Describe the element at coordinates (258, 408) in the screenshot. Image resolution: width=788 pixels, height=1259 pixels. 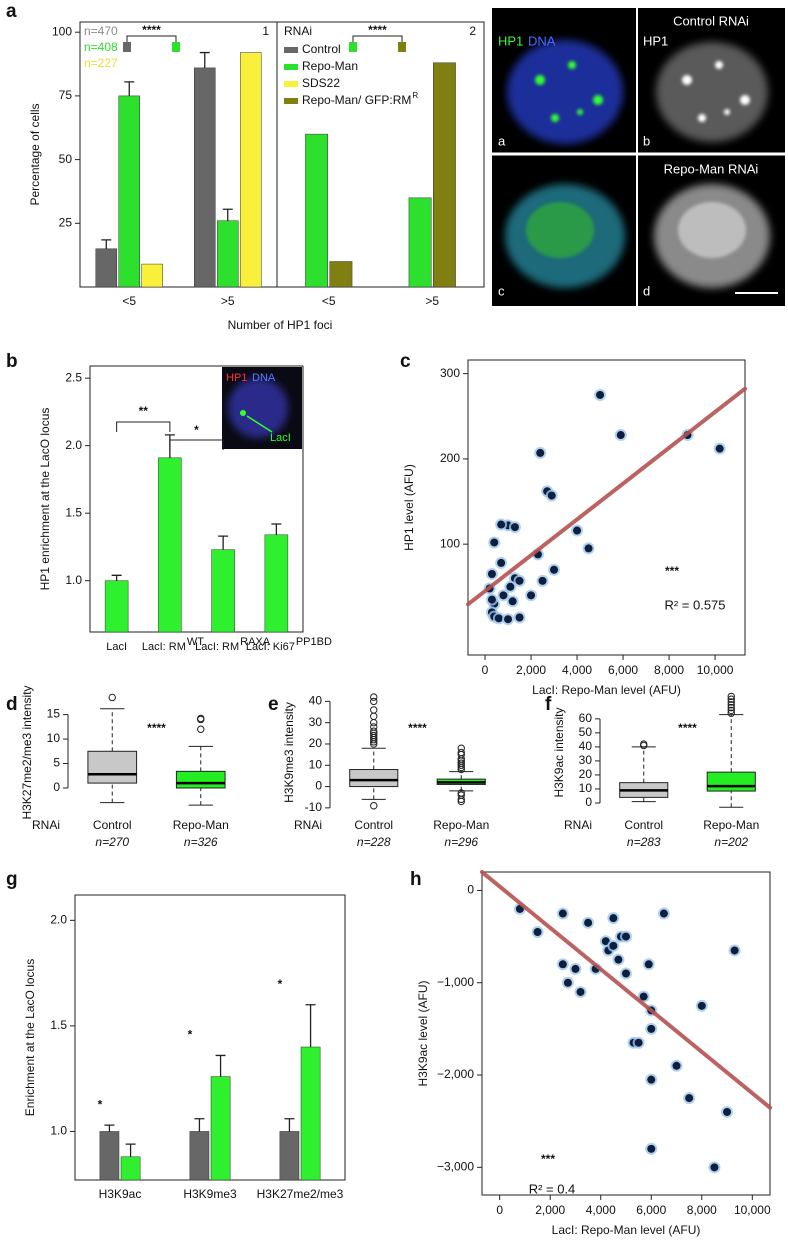
I see `inset-cell` at that location.